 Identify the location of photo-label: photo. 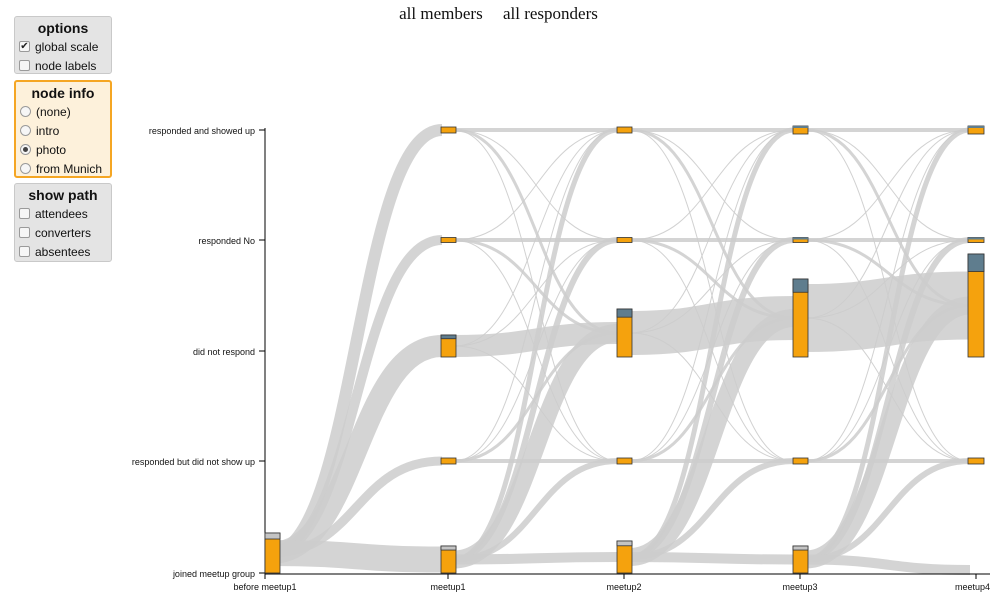
(51, 149).